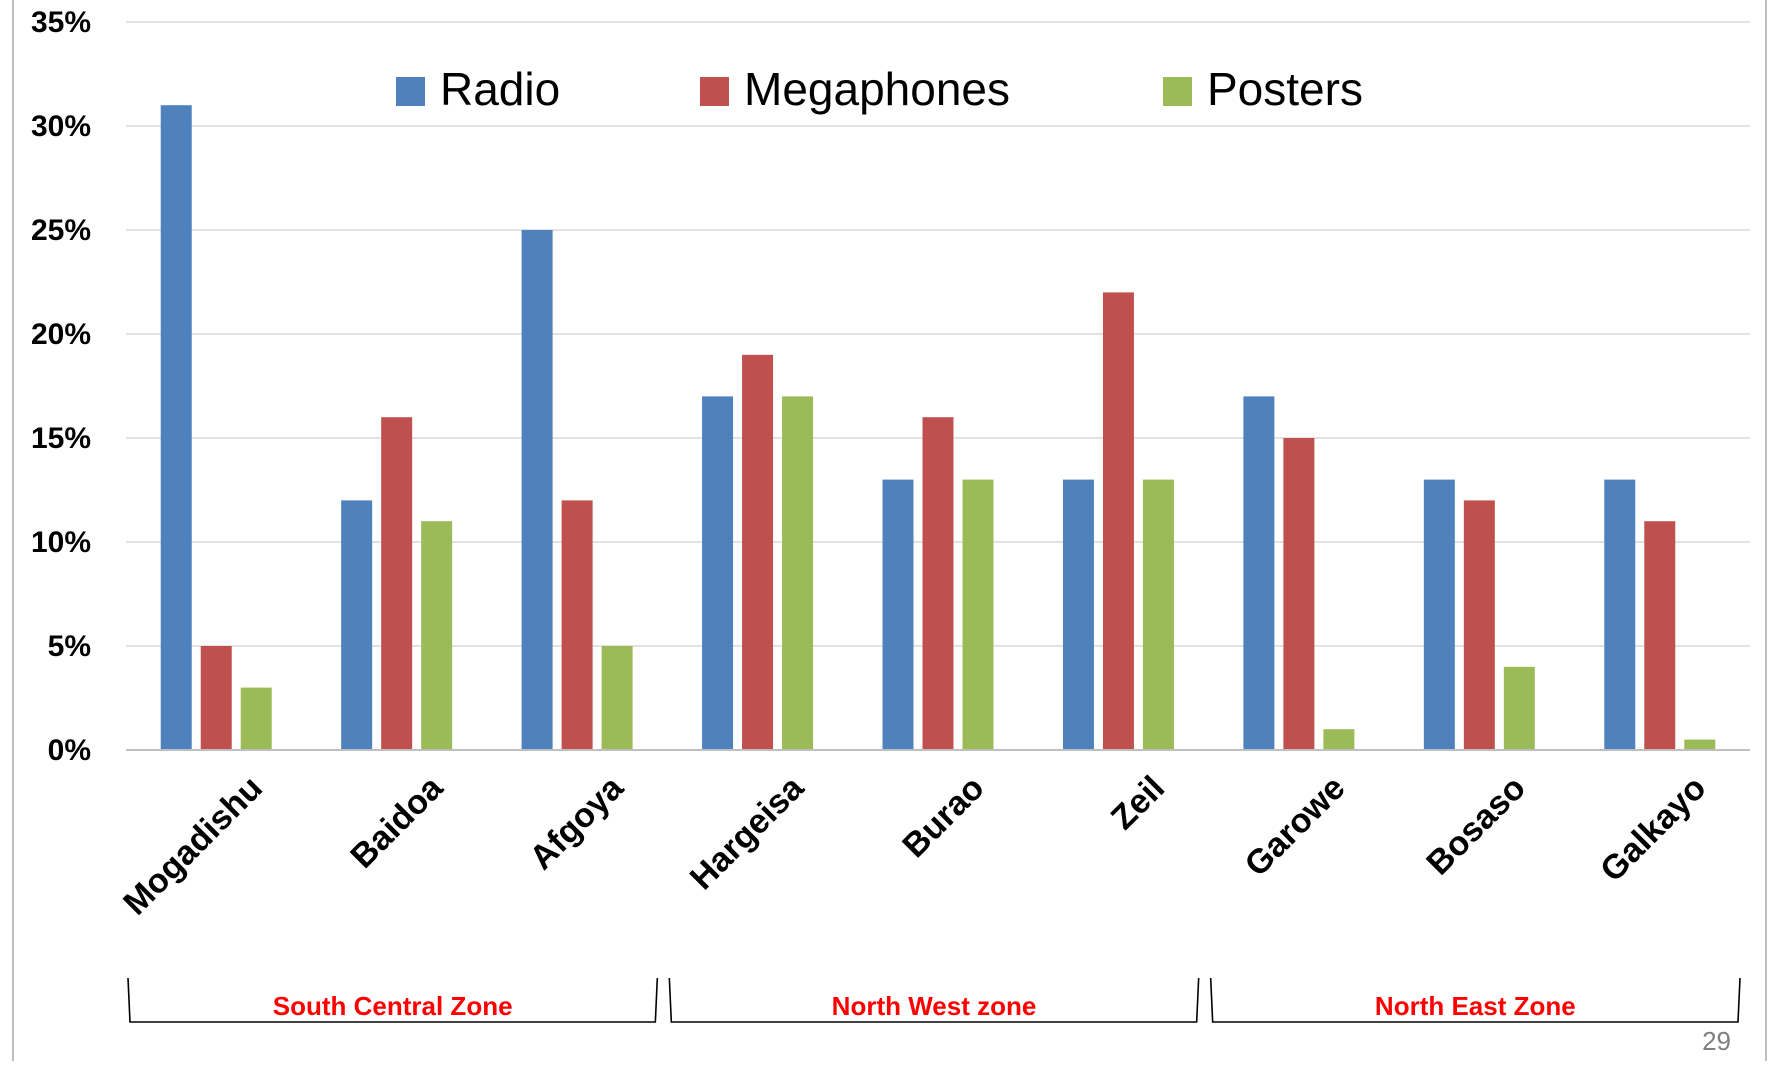 This screenshot has height=1066, width=1779. What do you see at coordinates (1339, 739) in the screenshot?
I see `bar-posters-garowe` at bounding box center [1339, 739].